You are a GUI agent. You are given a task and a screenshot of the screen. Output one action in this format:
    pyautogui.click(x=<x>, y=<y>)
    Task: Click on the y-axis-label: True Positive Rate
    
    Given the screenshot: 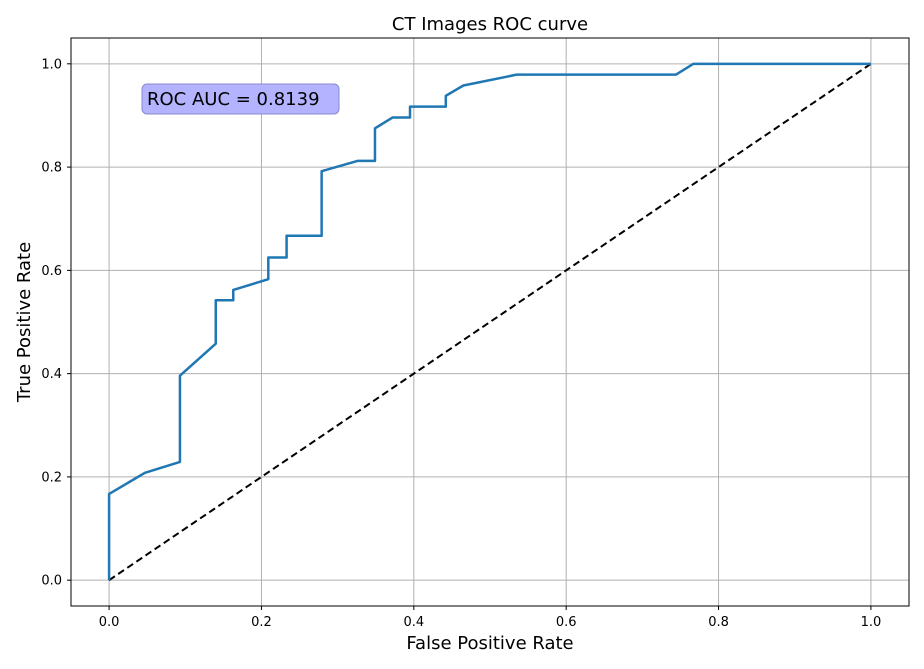 What is the action you would take?
    pyautogui.click(x=24, y=322)
    